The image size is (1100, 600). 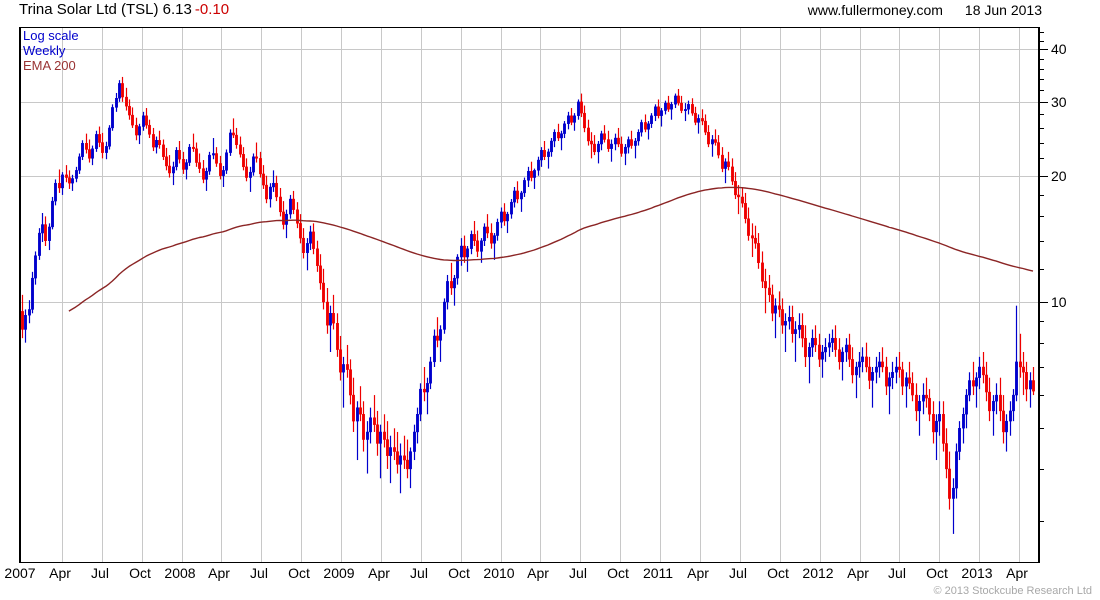 I want to click on header-right: www.fullermoney.com 18 Jun 2013, so click(x=925, y=10).